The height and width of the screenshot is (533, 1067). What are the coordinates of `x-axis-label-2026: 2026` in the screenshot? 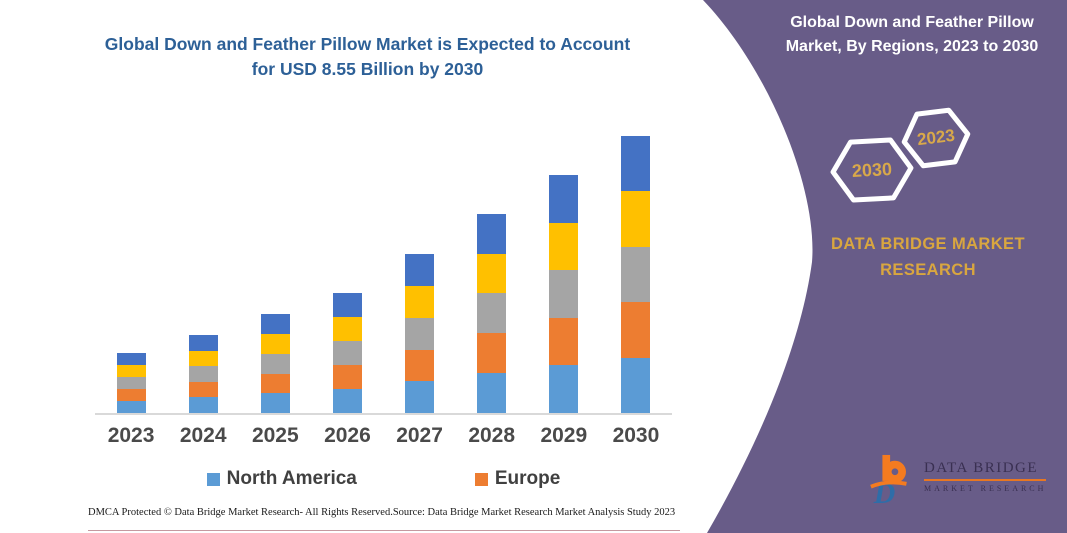 It's located at (347, 435).